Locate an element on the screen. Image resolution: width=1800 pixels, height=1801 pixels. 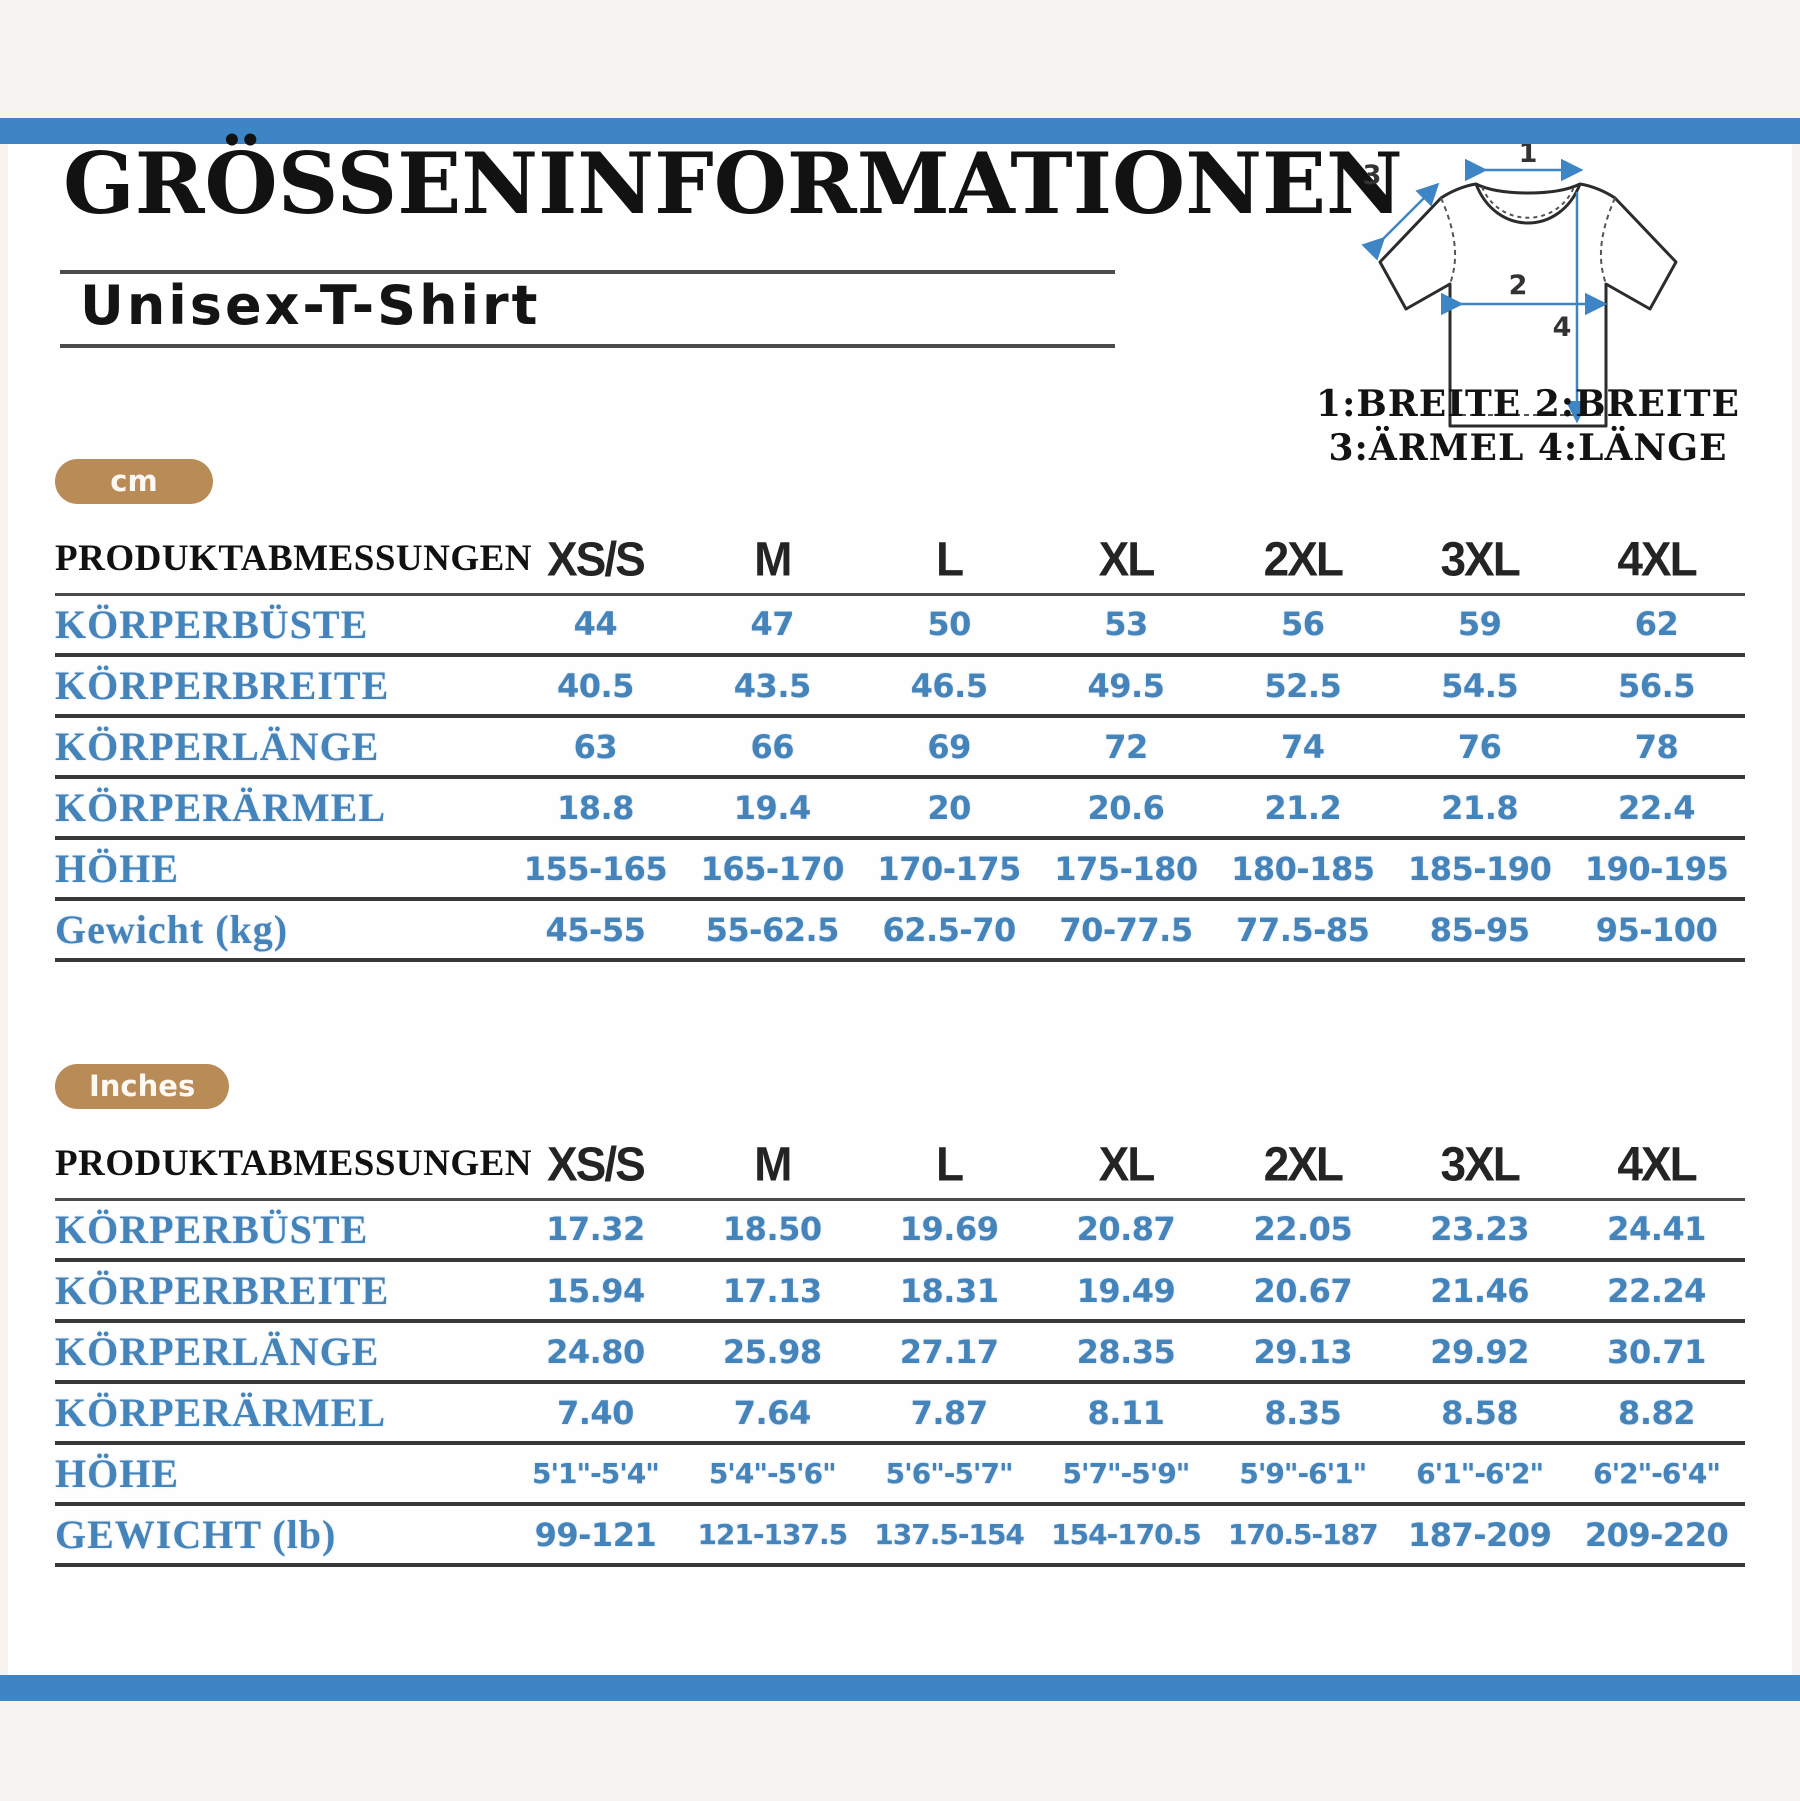
value-cell: 25.98 is located at coordinates (772, 1351).